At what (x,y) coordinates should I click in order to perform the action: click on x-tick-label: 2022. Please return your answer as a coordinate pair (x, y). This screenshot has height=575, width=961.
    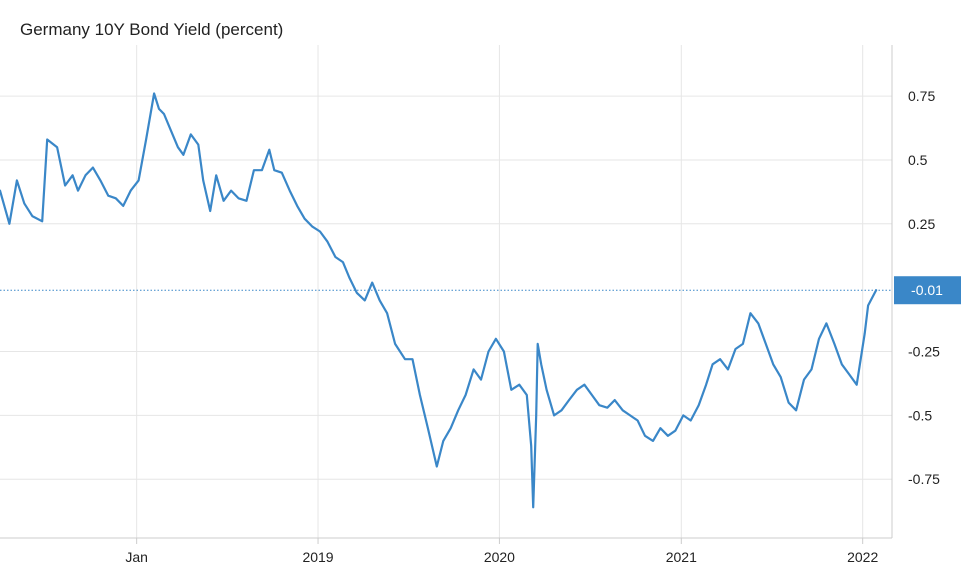
    Looking at the image, I should click on (862, 557).